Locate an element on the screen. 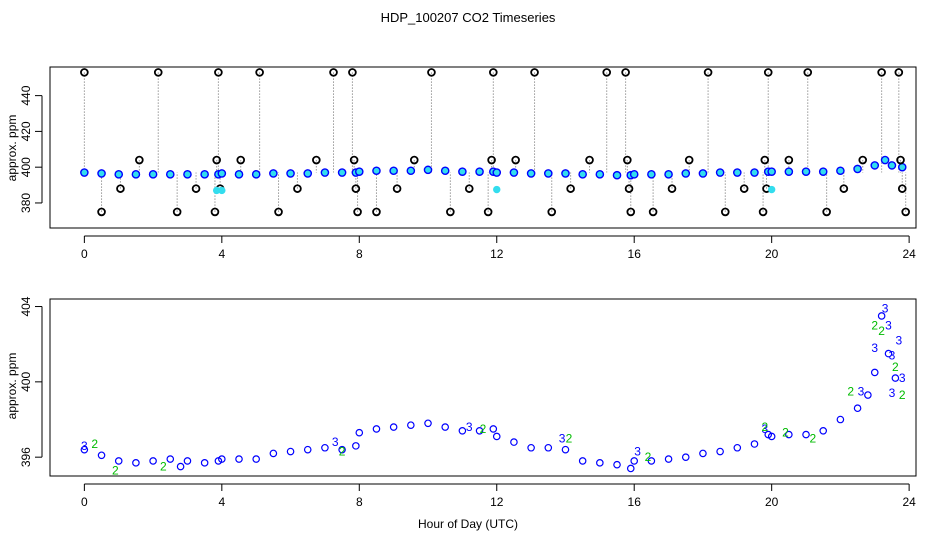  bottom-x-tick-label: 24 is located at coordinates (909, 502).